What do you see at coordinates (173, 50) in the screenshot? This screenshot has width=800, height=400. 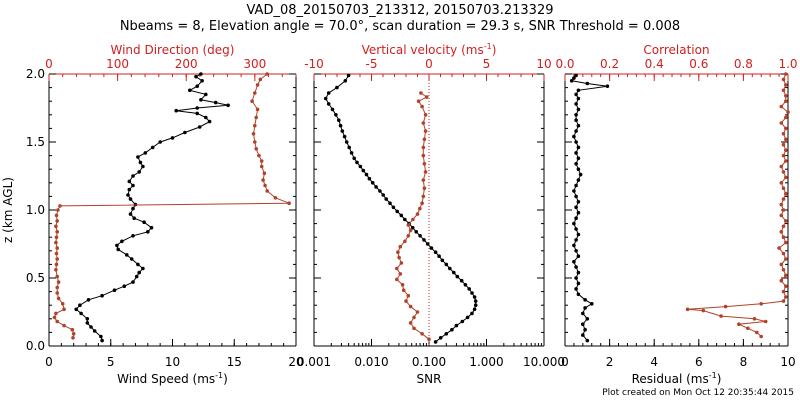 I see `x-top-axis-label: Wind Direction (deg)` at bounding box center [173, 50].